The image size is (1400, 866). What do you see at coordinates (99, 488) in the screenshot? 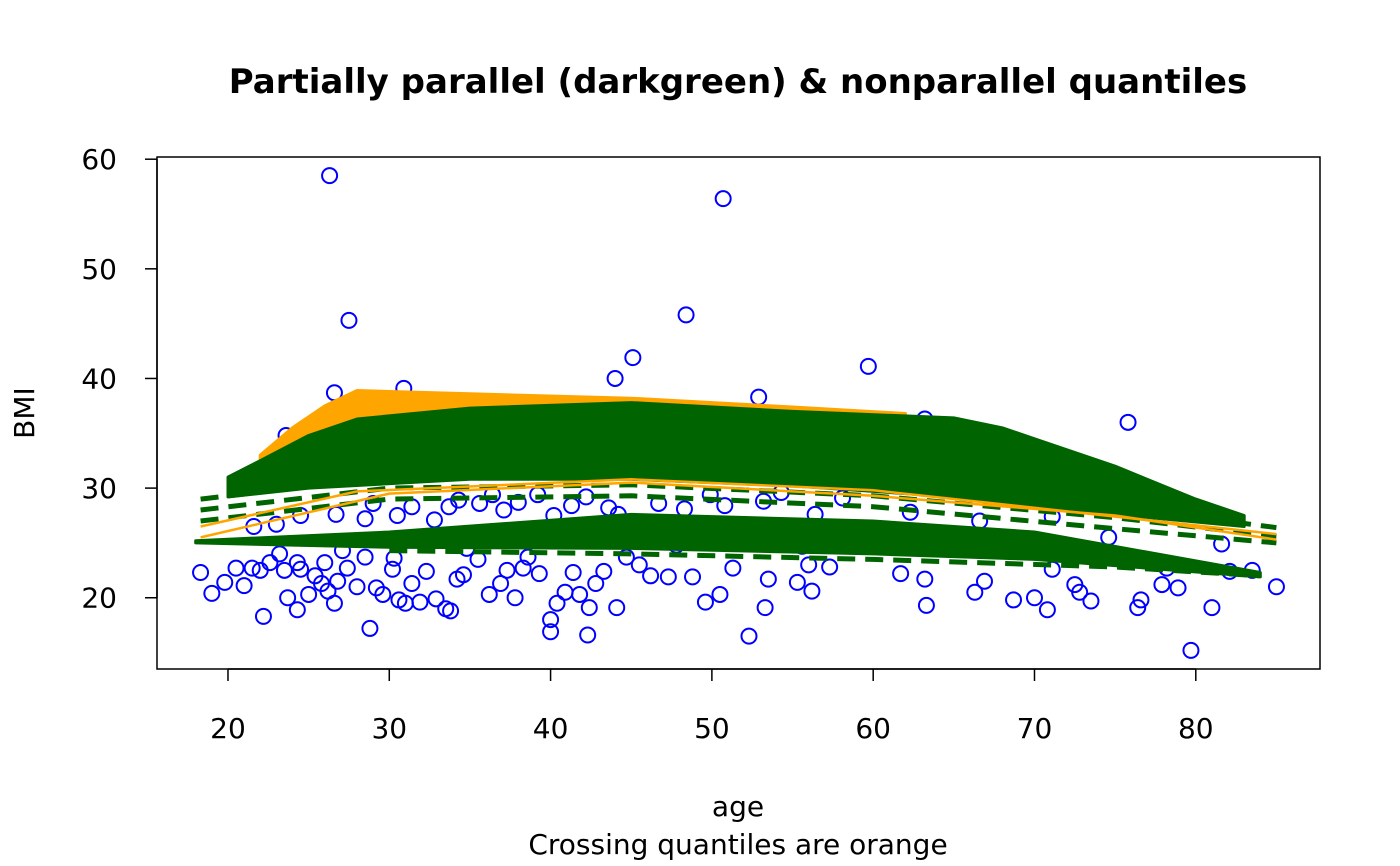
I see `y-tick-label: 30` at bounding box center [99, 488].